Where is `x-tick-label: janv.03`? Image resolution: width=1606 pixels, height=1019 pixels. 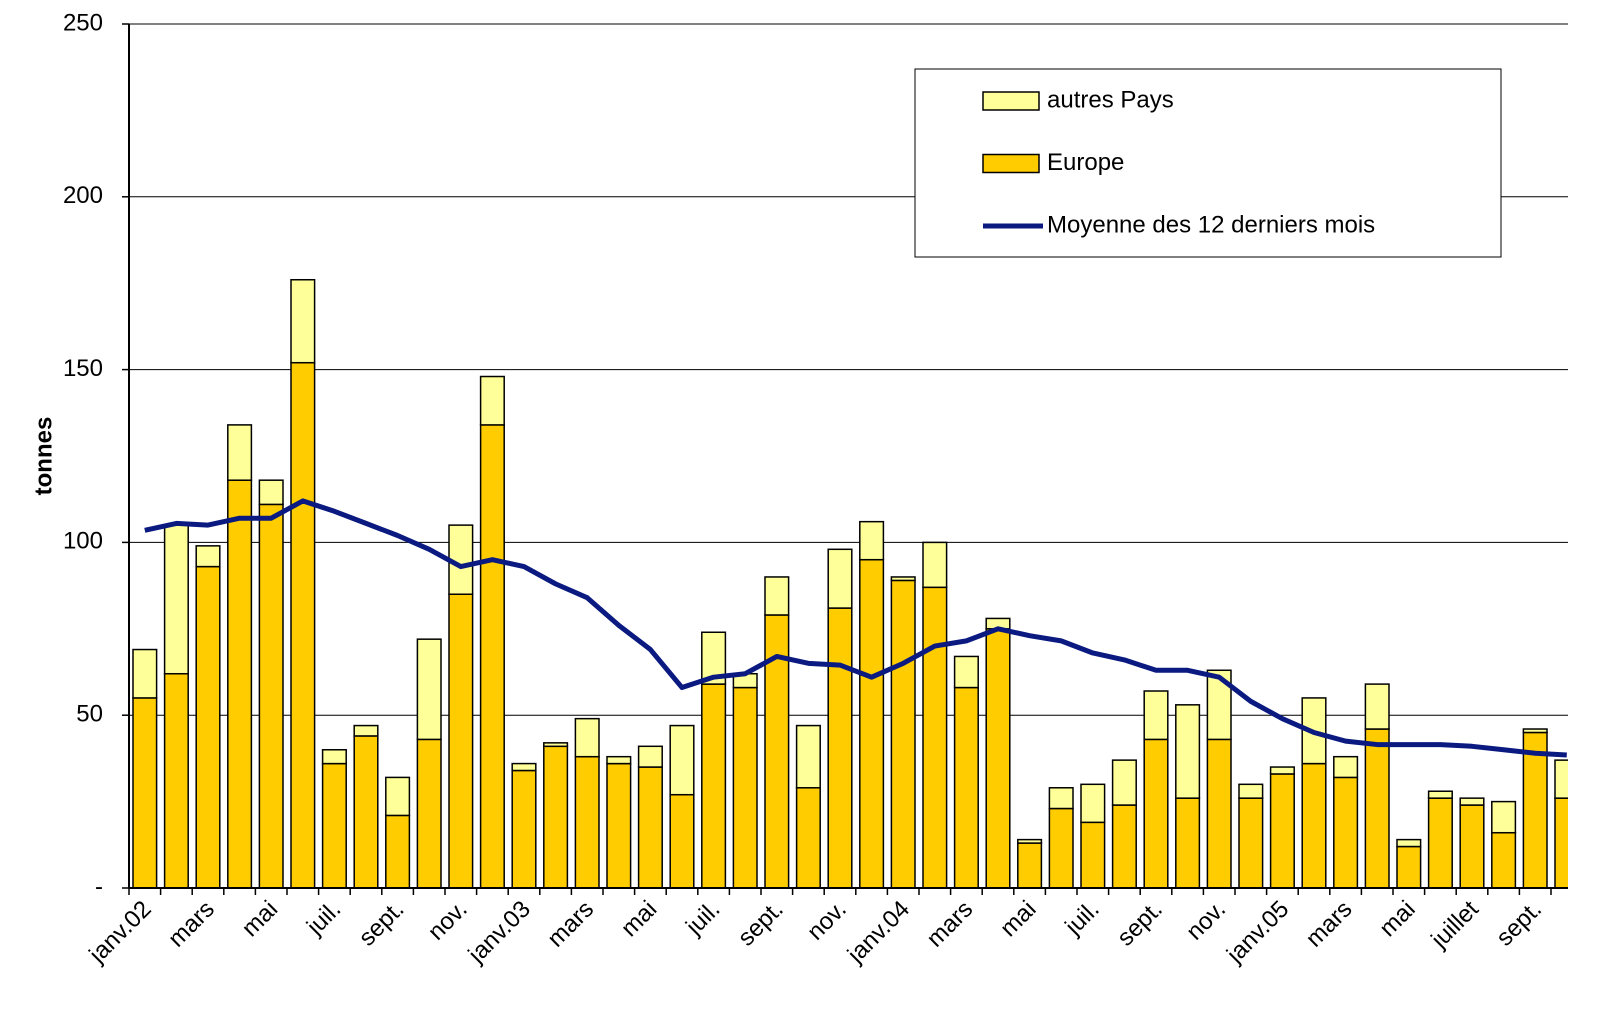
x-tick-label: janv.03 is located at coordinates (499, 932).